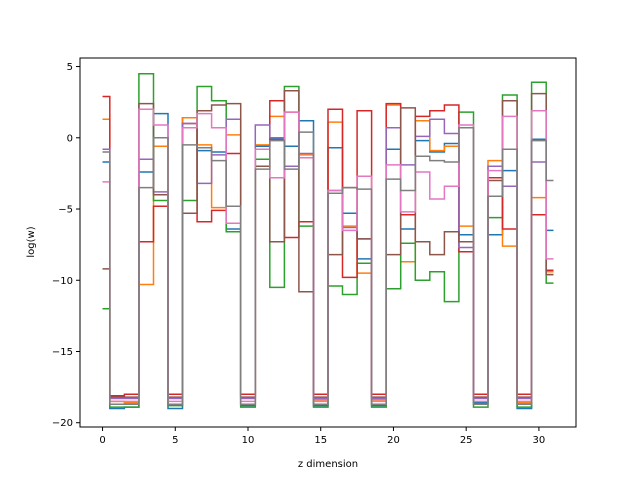 Image resolution: width=640 pixels, height=480 pixels. I want to click on x-tick-label: 30, so click(539, 440).